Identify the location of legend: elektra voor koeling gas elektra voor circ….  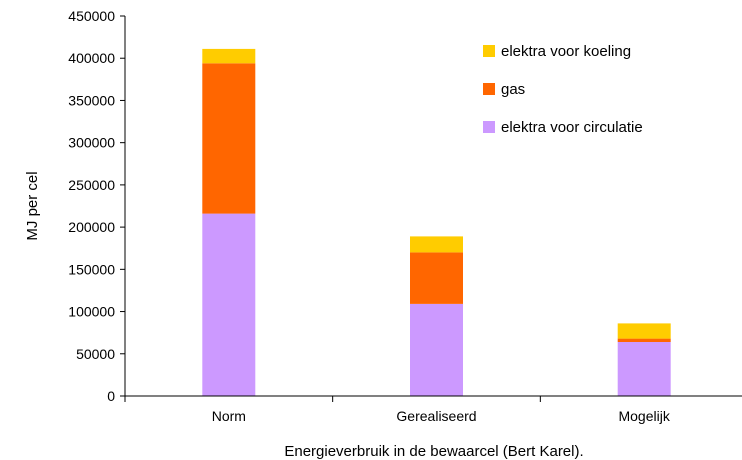
(563, 89).